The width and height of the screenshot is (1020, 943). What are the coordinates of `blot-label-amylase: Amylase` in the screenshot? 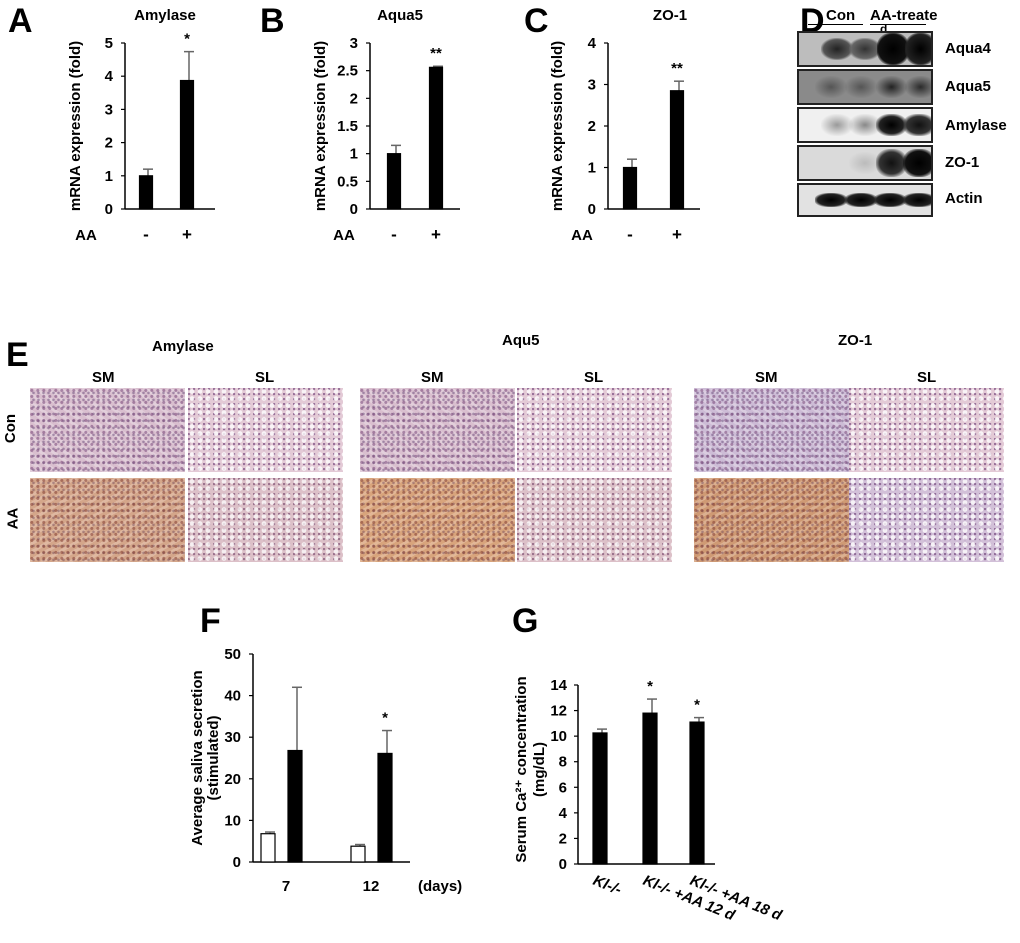 It's located at (976, 125).